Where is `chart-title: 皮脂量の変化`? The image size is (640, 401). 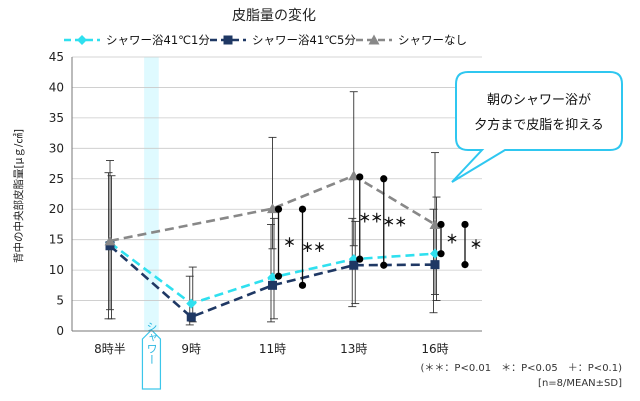 chart-title: 皮脂量の変化 is located at coordinates (274, 15).